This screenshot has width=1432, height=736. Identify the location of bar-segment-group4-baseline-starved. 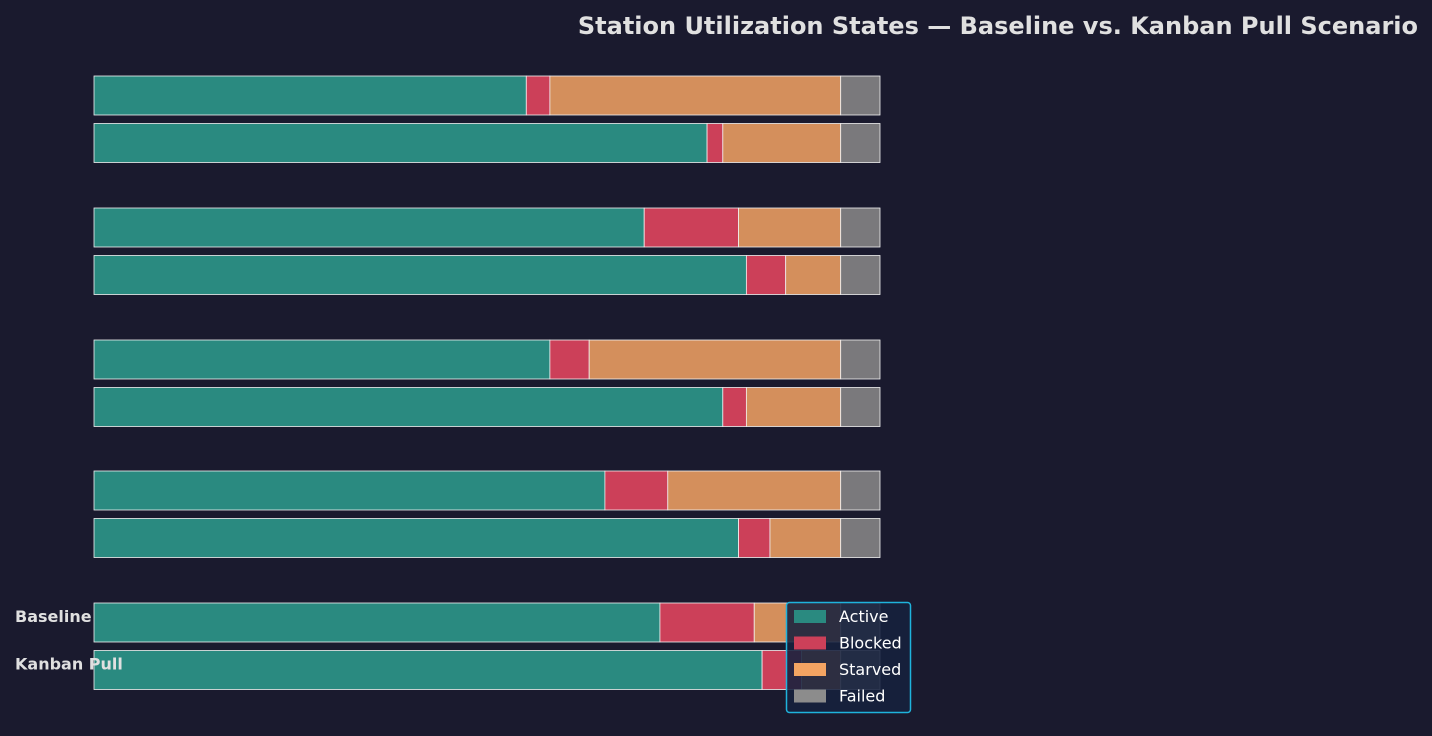
(754, 490).